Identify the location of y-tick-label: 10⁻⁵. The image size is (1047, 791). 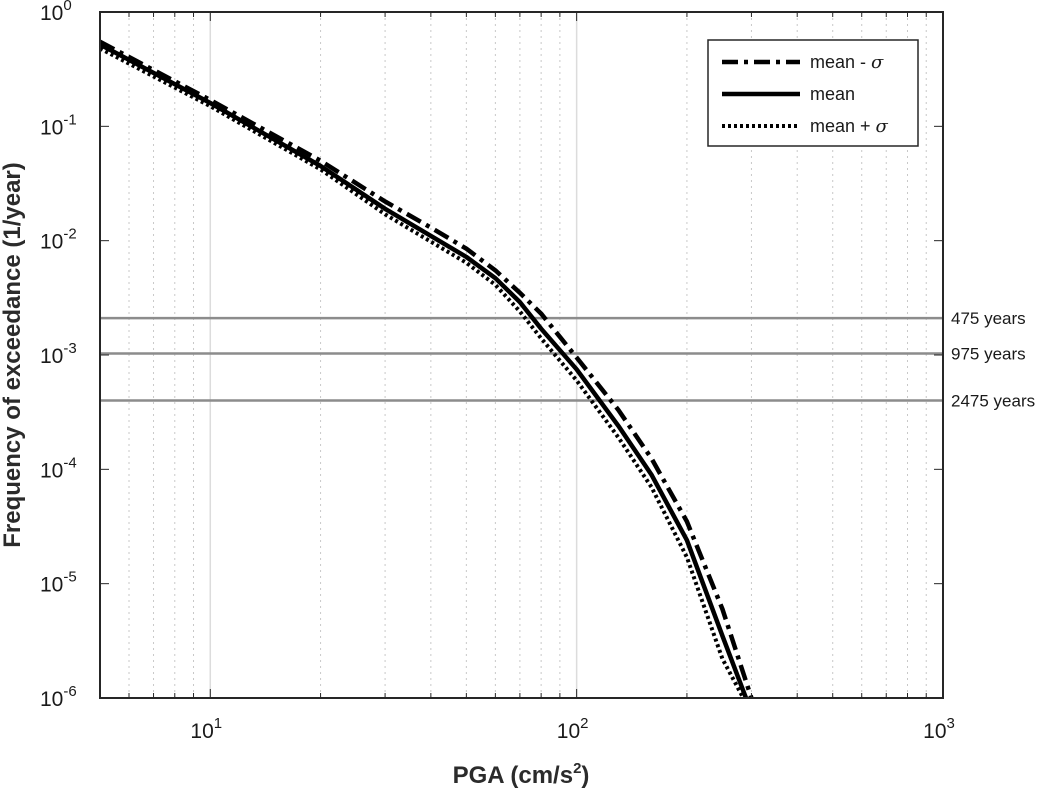
(58, 583).